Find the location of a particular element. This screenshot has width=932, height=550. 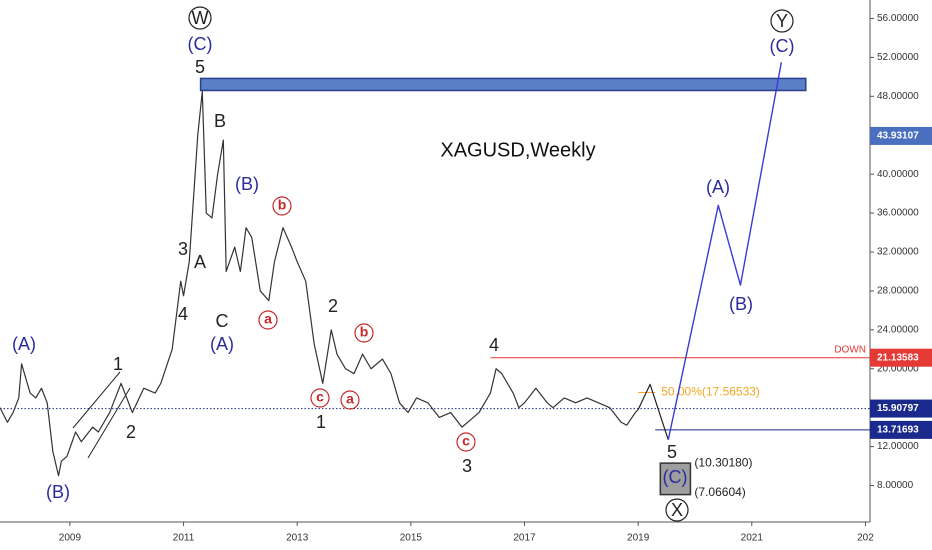

y-tick-label: 8.00000 is located at coordinates (895, 485).